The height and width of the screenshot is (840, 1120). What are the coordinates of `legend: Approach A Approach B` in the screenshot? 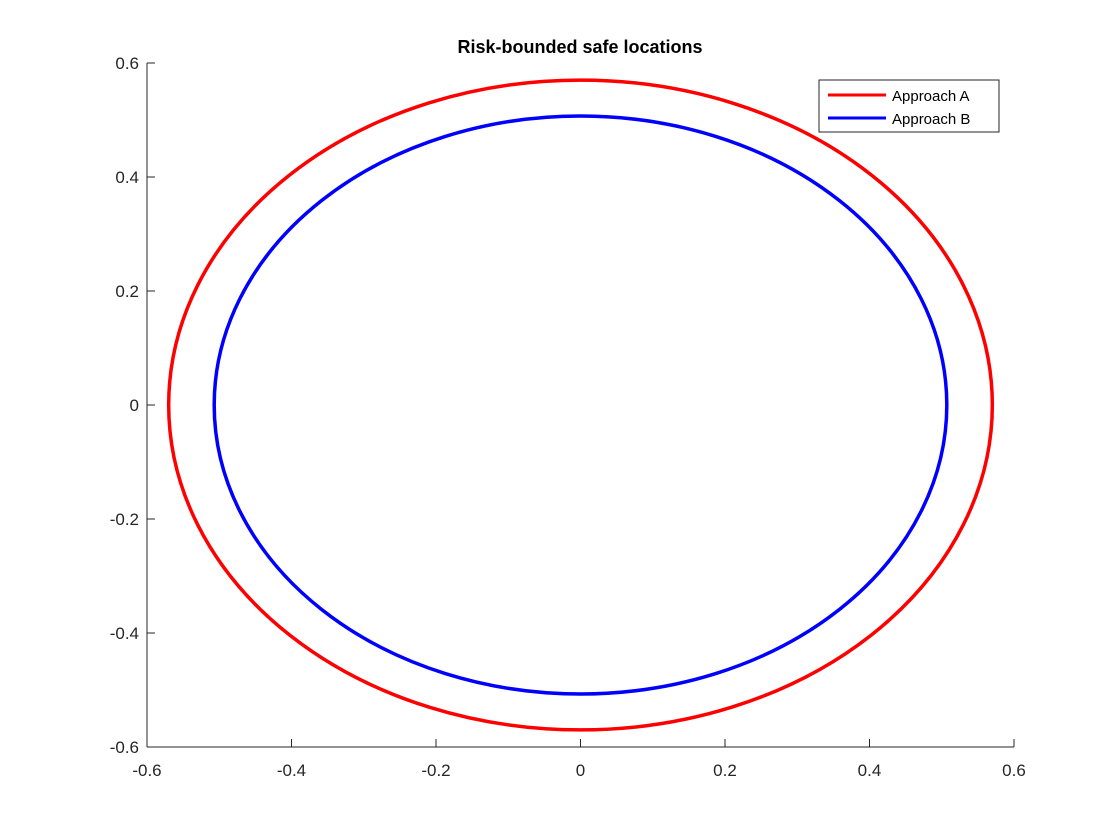 It's located at (909, 106).